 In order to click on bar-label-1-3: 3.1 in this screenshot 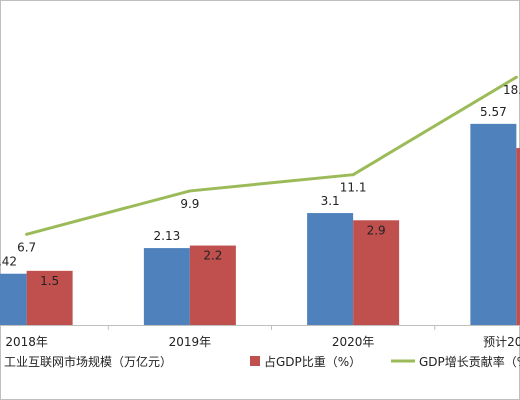, I will do `click(330, 201)`.